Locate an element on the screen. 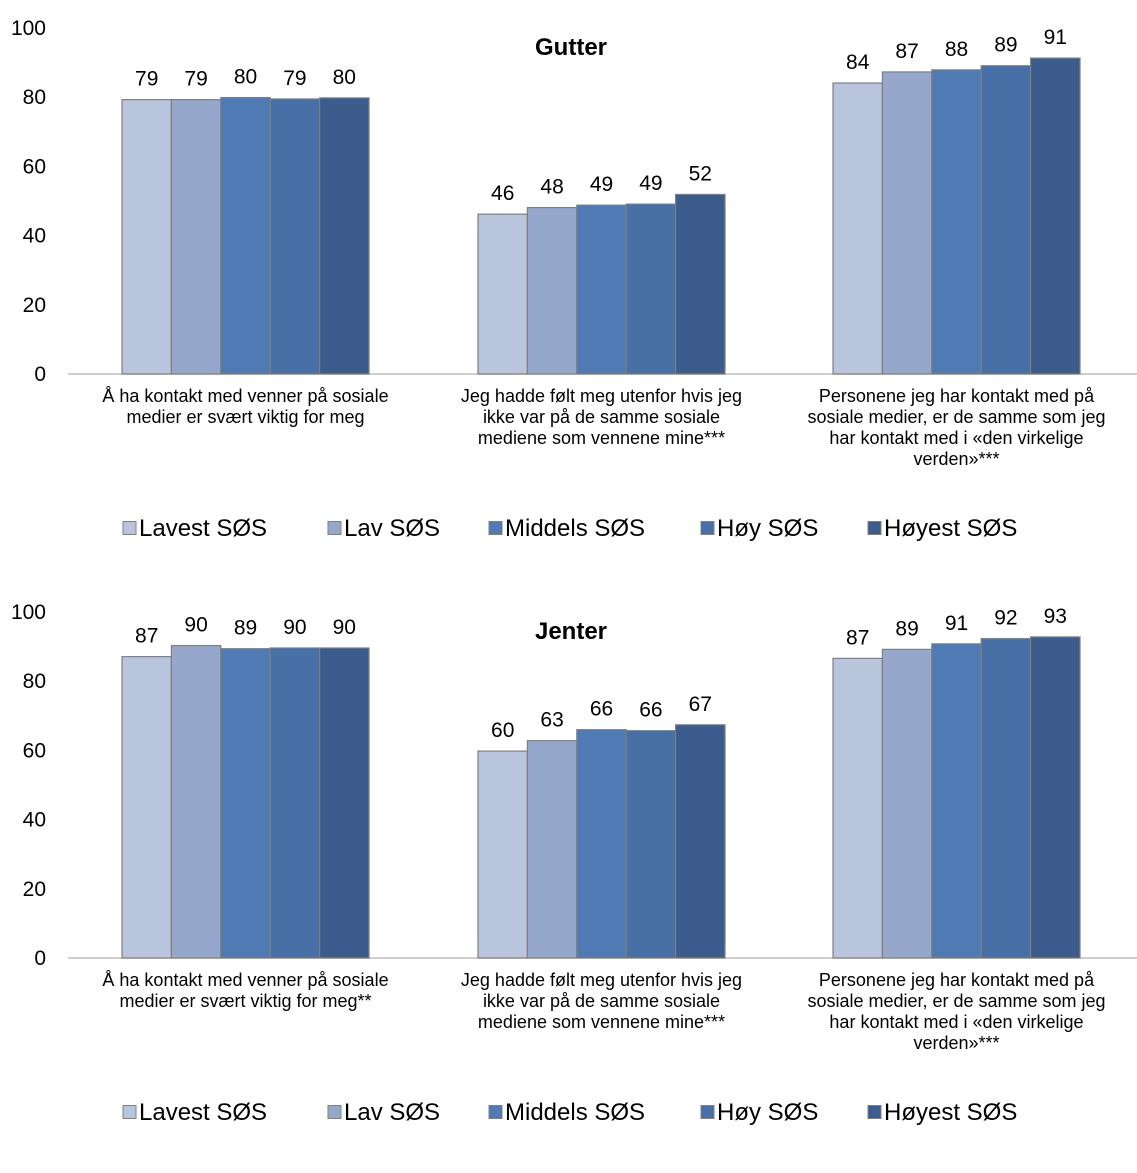 The image size is (1137, 1173). data-label: 46 is located at coordinates (502, 193).